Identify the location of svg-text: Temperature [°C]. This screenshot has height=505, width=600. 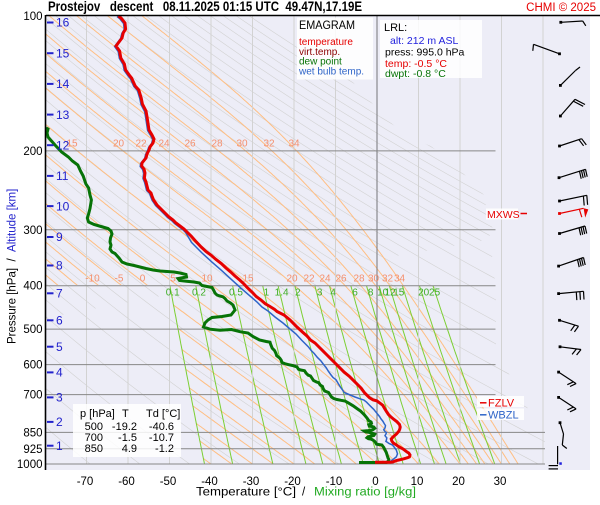
(246, 493).